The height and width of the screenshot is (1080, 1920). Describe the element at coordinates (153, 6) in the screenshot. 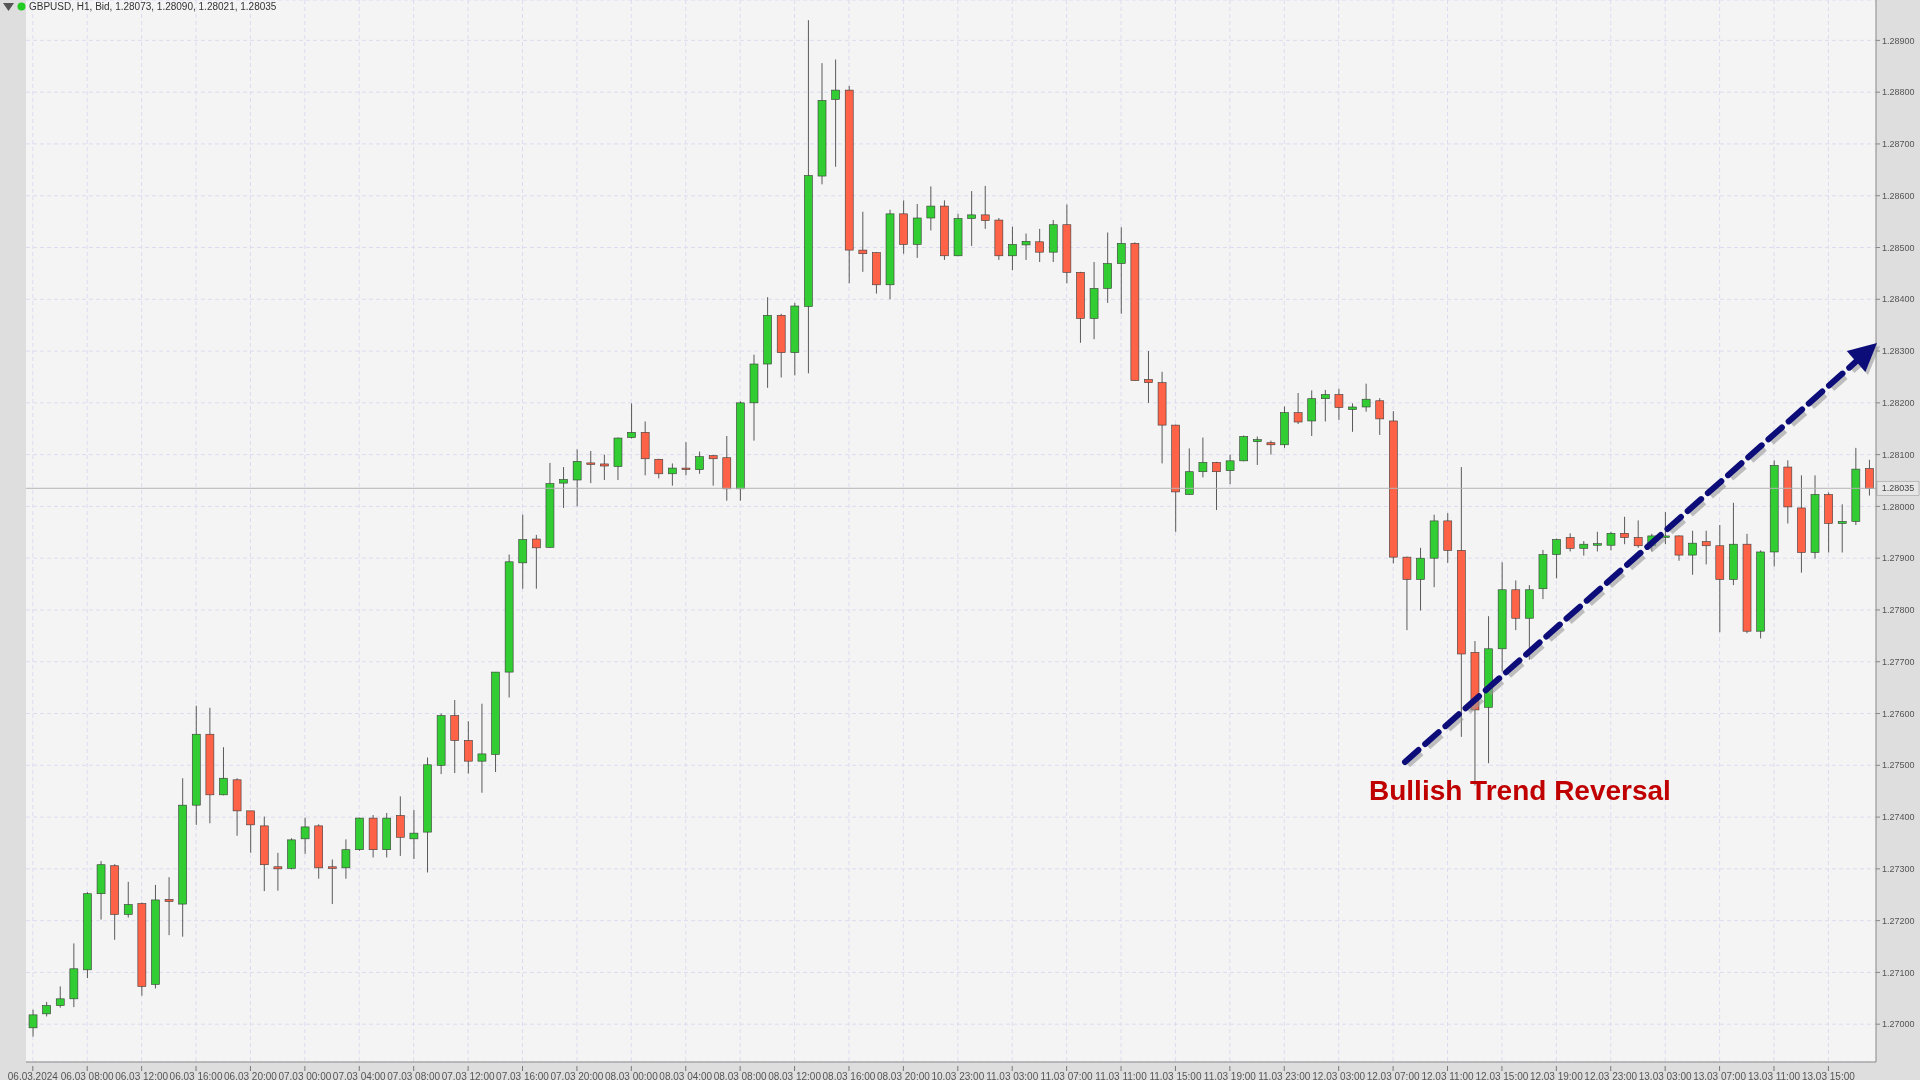

I see `chart-title: GBPUSD, H1, Bid, 1.28073, 1.28090, 1.28021, 1.28035` at that location.